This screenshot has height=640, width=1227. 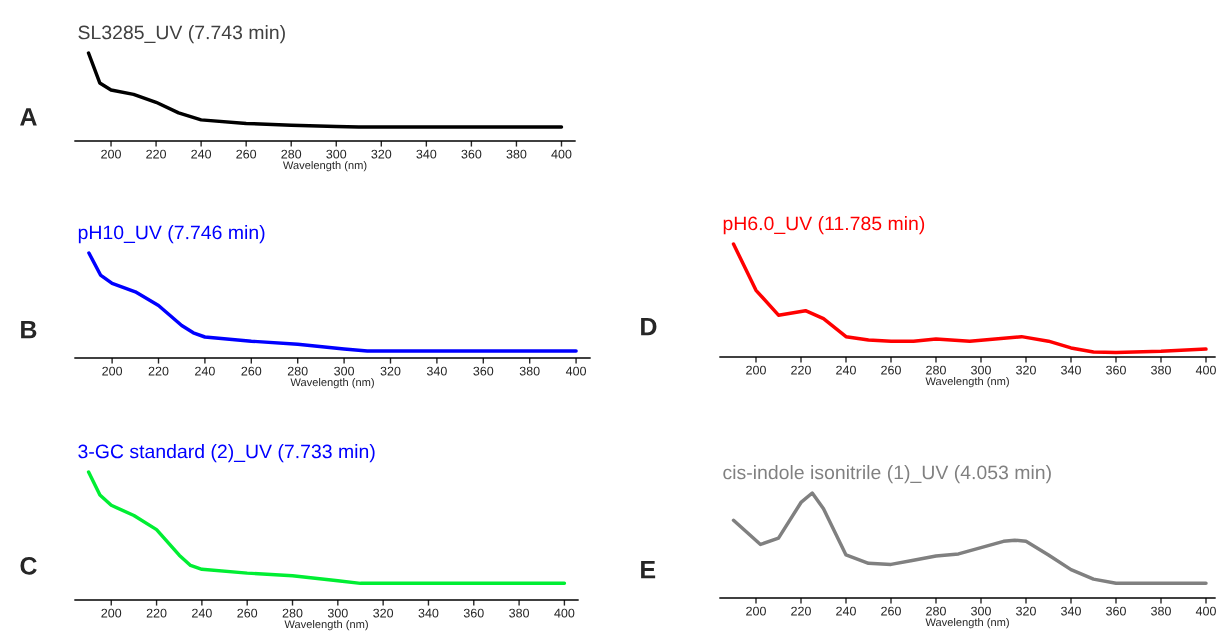 I want to click on chart-title: SL3285_UV (7.743 min), so click(x=181, y=34).